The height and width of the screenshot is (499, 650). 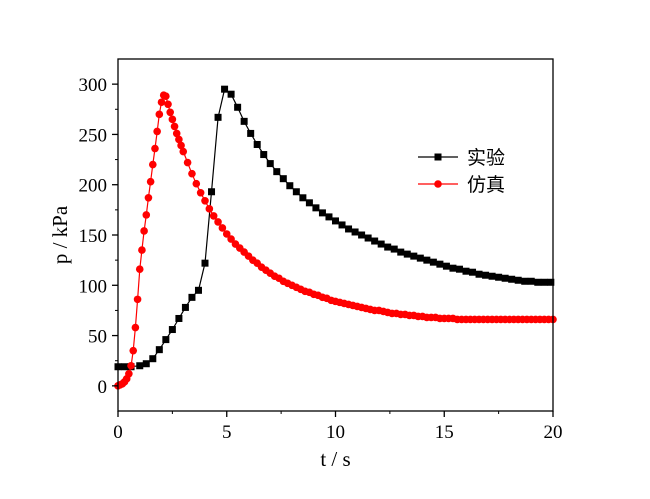 What do you see at coordinates (97, 337) in the screenshot?
I see `y-tick-label: 50` at bounding box center [97, 337].